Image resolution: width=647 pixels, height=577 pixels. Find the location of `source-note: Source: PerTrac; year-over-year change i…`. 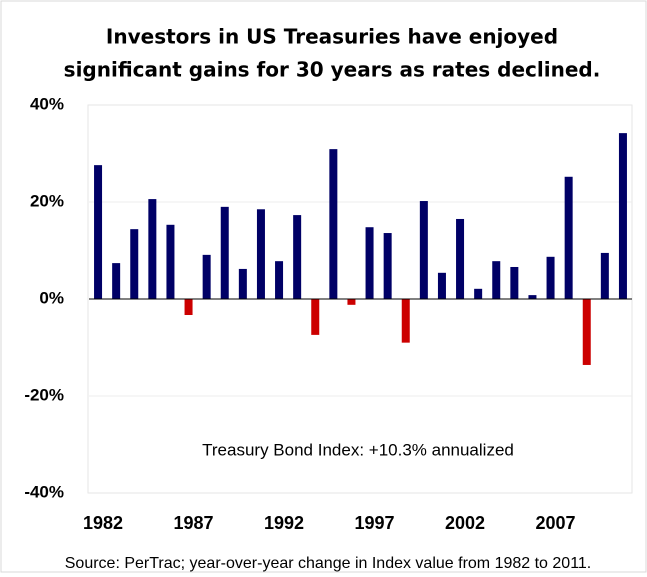

source-note: Source: PerTrac; year-over-year change i… is located at coordinates (328, 563).